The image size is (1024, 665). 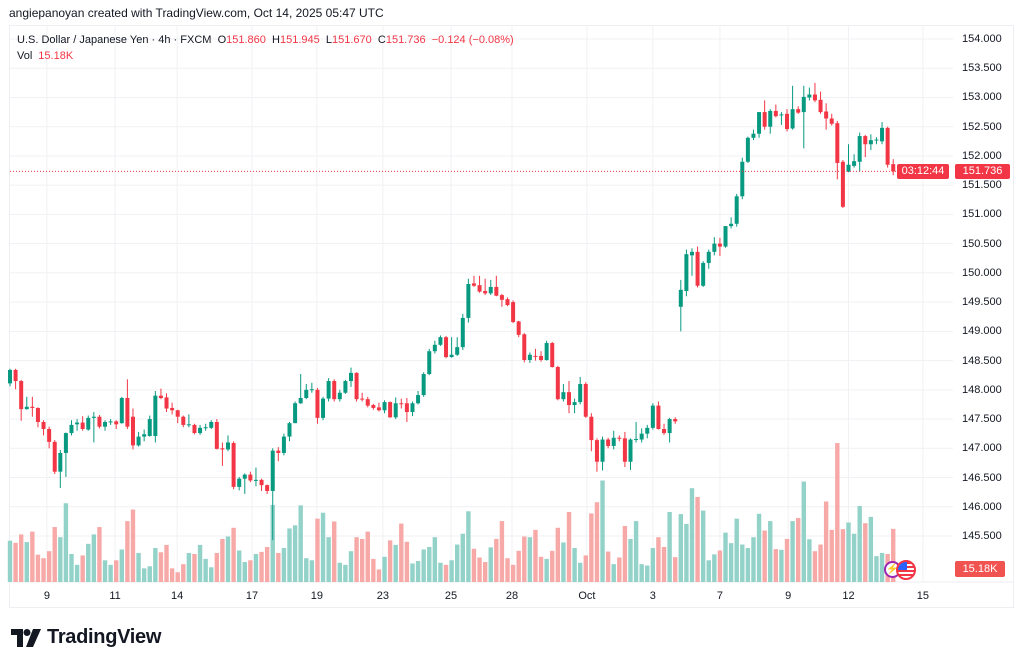 What do you see at coordinates (86, 637) in the screenshot?
I see `tradingview-logo: TradingView` at bounding box center [86, 637].